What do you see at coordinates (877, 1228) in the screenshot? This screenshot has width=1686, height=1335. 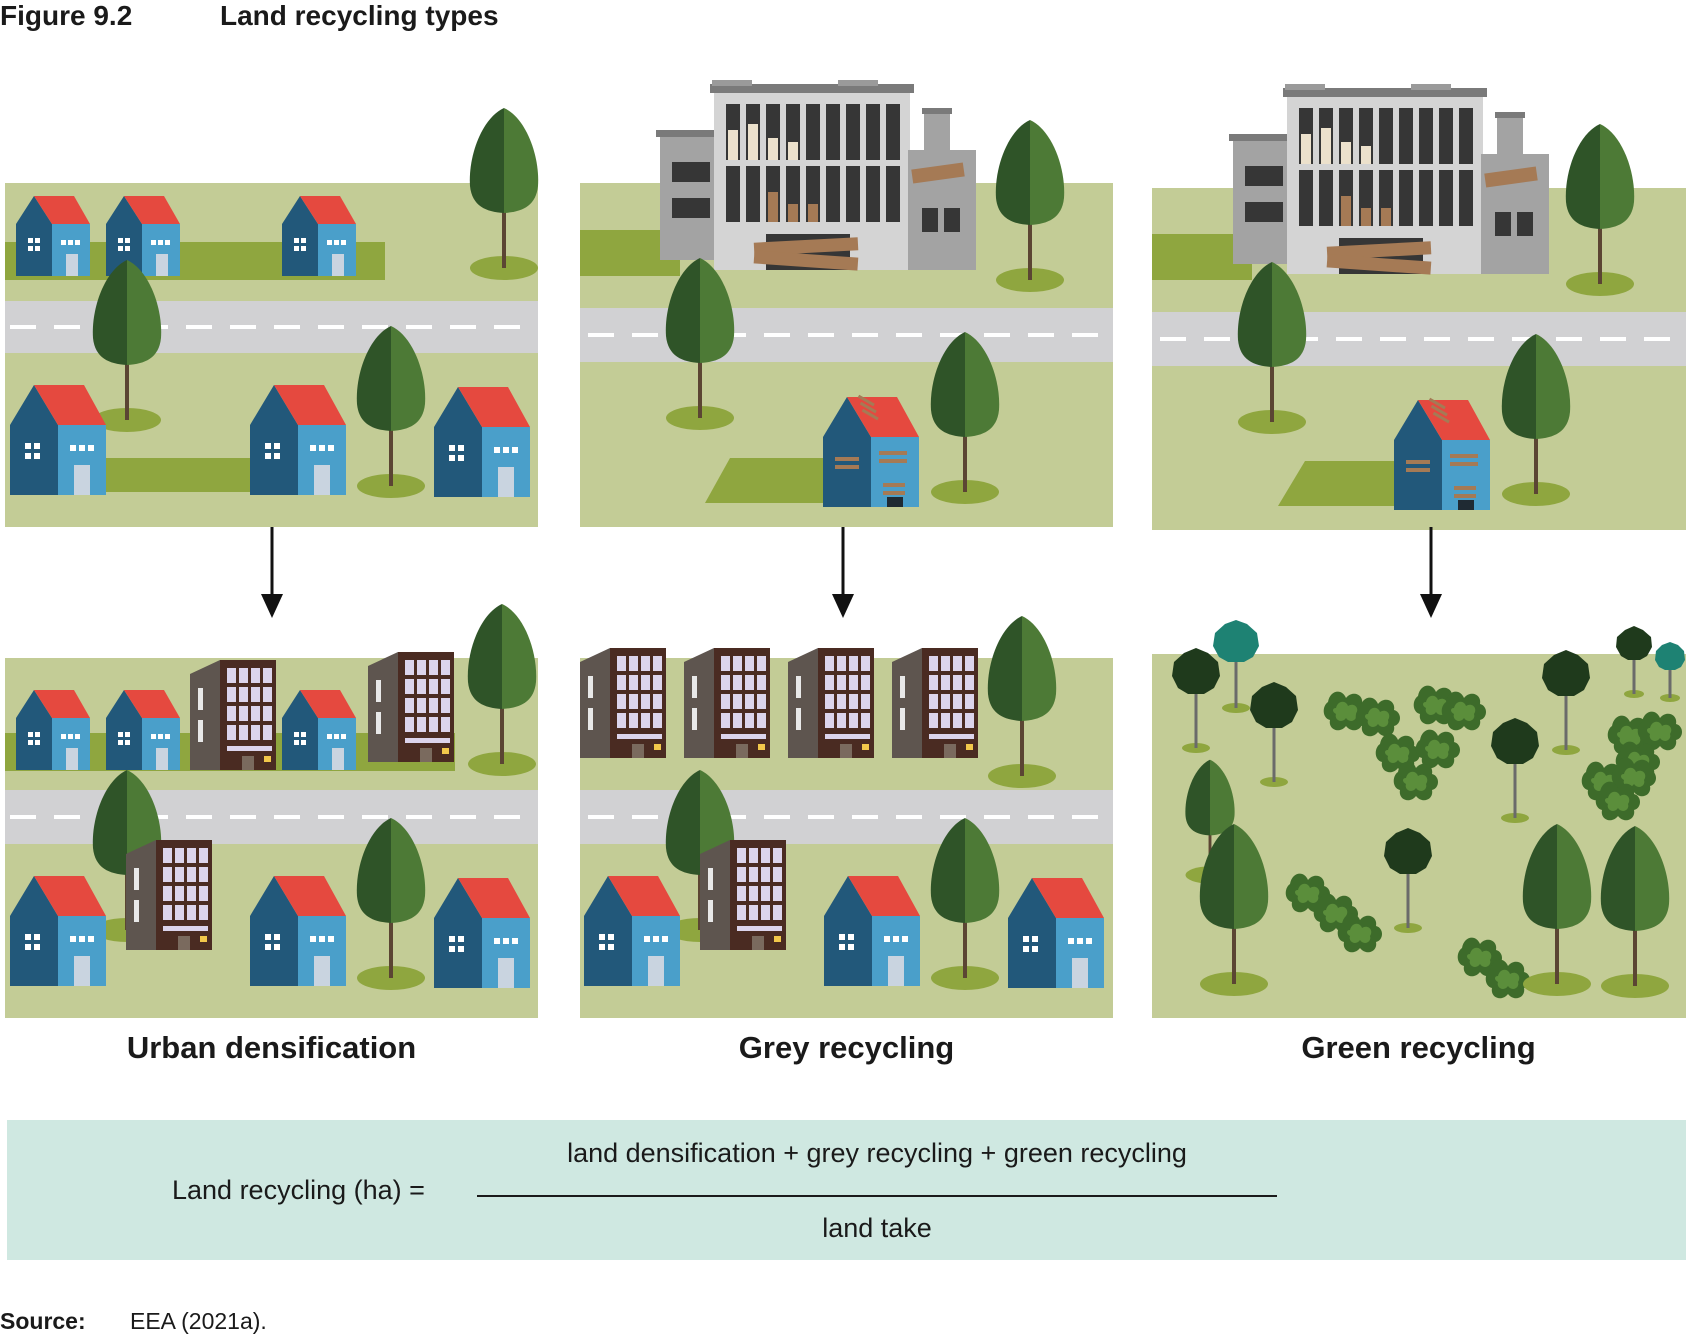 I see `formula-denominator: land take` at bounding box center [877, 1228].